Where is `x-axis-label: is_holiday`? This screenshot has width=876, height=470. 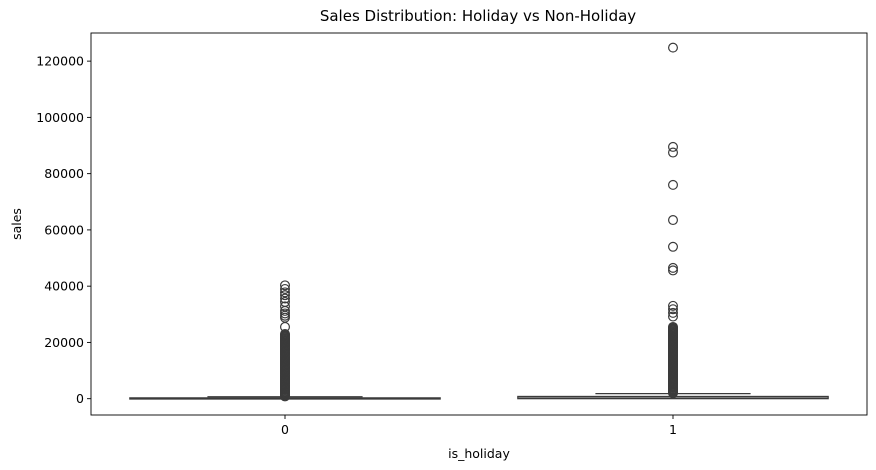
x-axis-label: is_holiday is located at coordinates (479, 453).